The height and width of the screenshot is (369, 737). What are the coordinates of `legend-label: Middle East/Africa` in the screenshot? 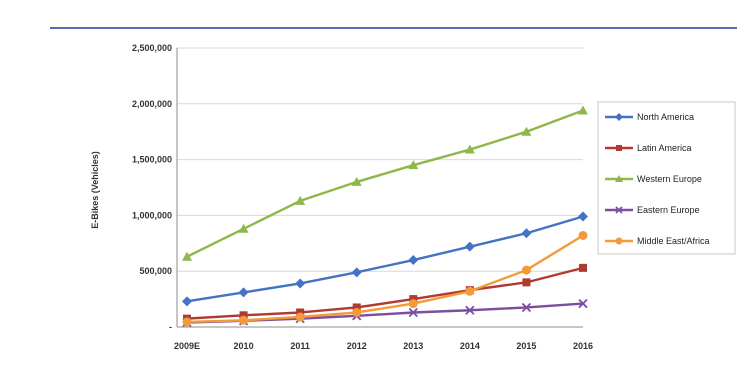 It's located at (673, 241).